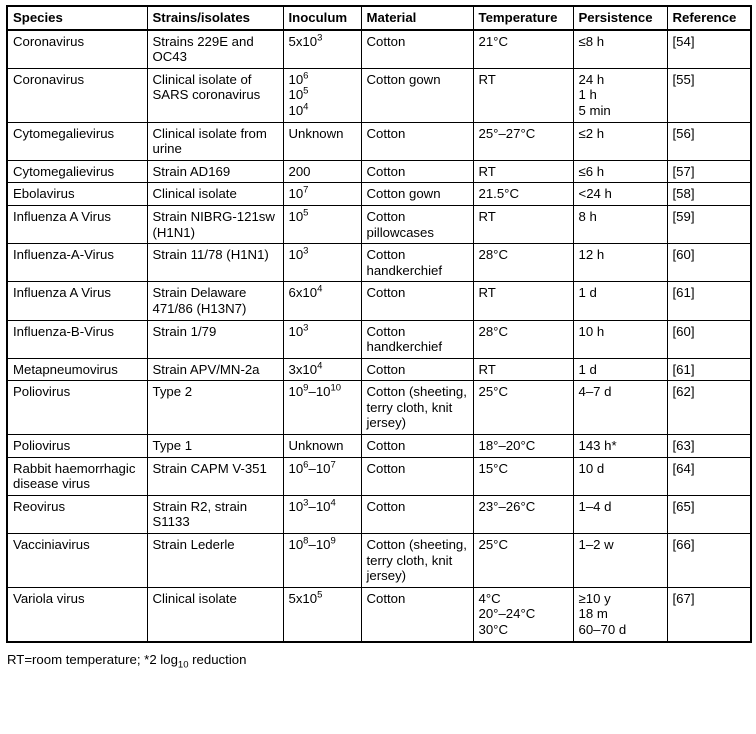 Image resolution: width=756 pixels, height=734 pixels. What do you see at coordinates (215, 141) in the screenshot?
I see `cell-strains: Clinical isolate from urine` at bounding box center [215, 141].